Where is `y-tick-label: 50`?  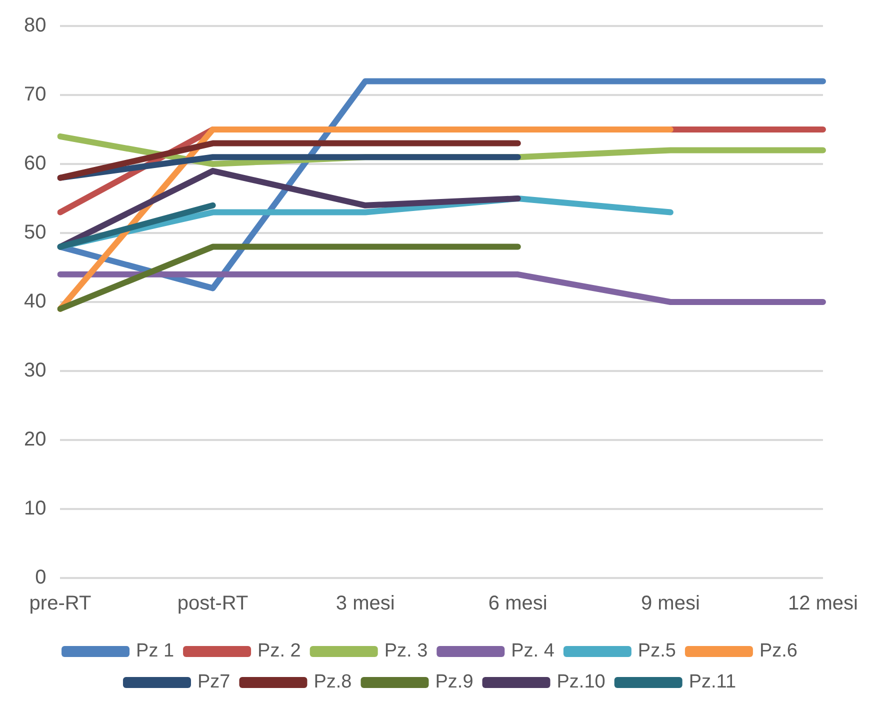 y-tick-label: 50 is located at coordinates (35, 233).